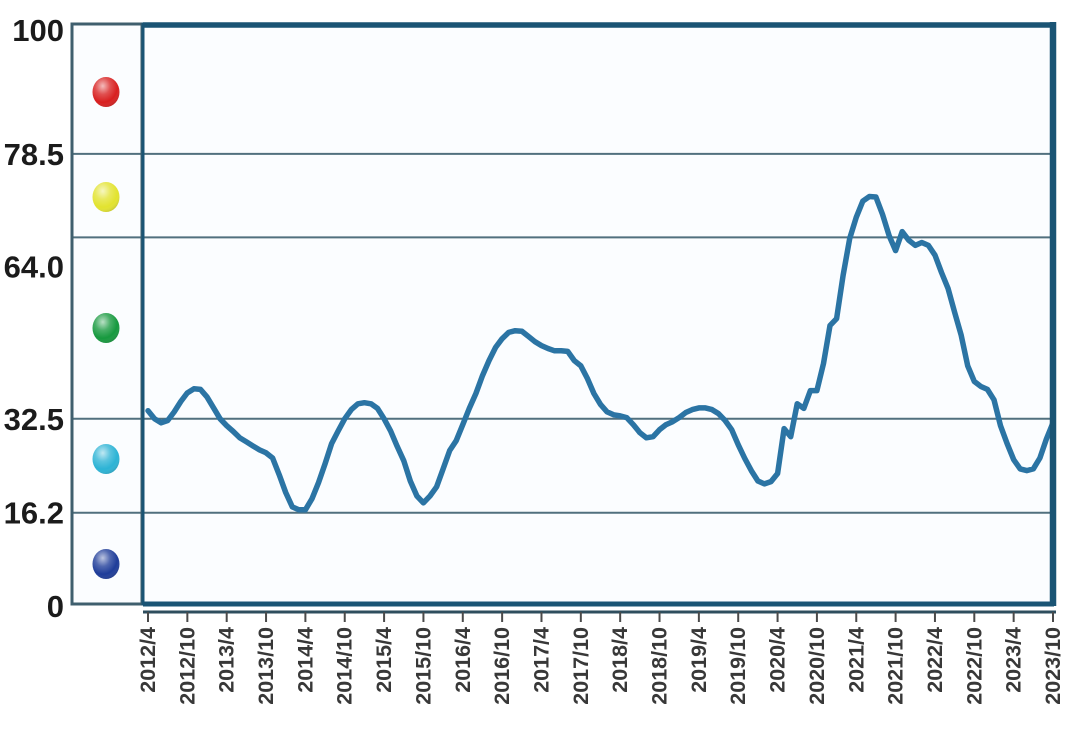 Image resolution: width=1080 pixels, height=738 pixels. What do you see at coordinates (38, 30) in the screenshot?
I see `y-axis-label: 100` at bounding box center [38, 30].